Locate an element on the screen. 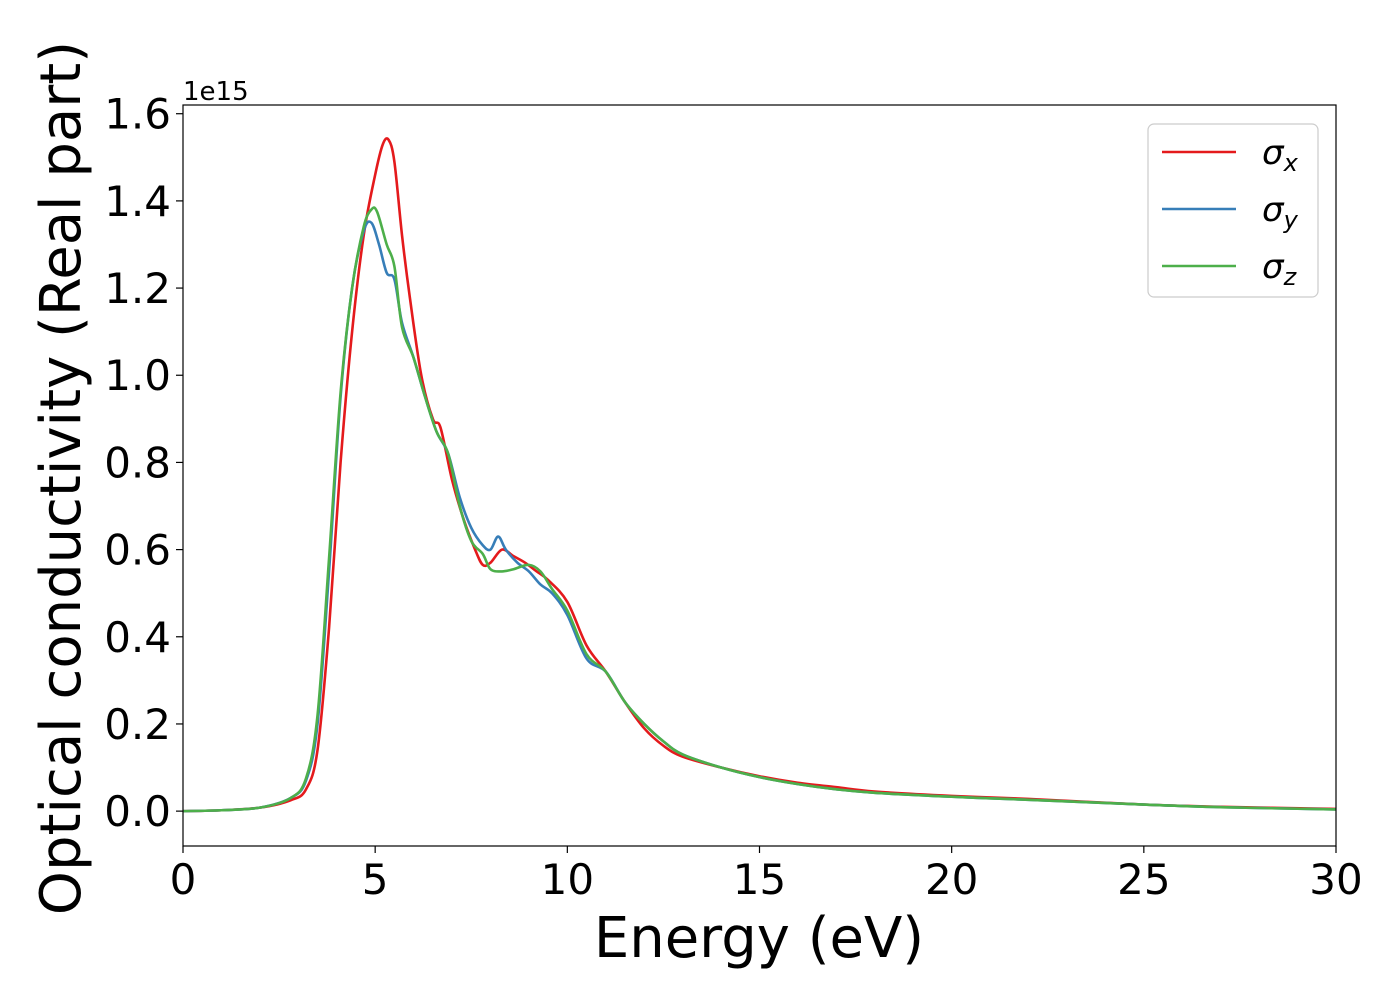  y-tick-label: 0.8 is located at coordinates (137, 462).